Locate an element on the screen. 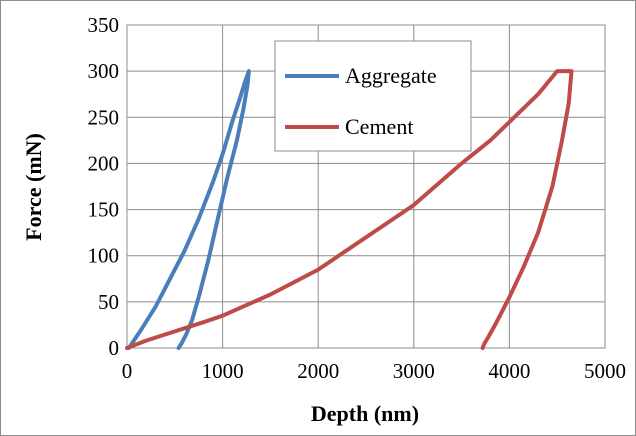 The width and height of the screenshot is (636, 436). x-tick-label: 5000 is located at coordinates (605, 371).